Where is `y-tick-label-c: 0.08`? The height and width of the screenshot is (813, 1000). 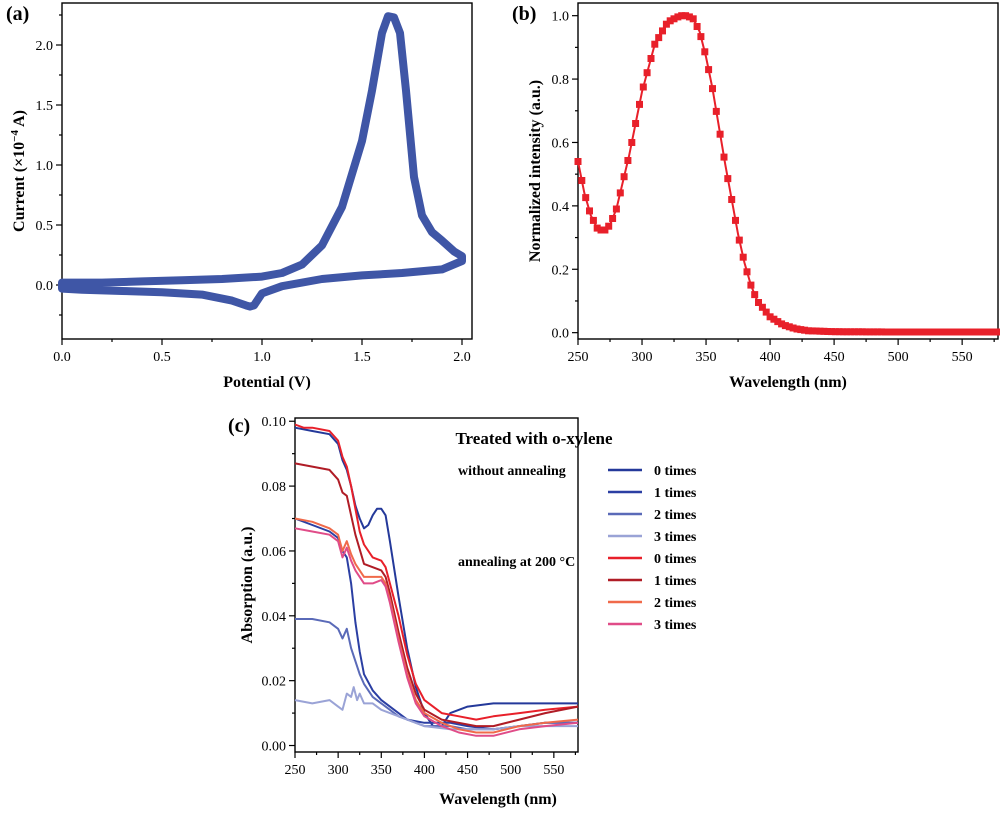 y-tick-label-c: 0.08 is located at coordinates (274, 487).